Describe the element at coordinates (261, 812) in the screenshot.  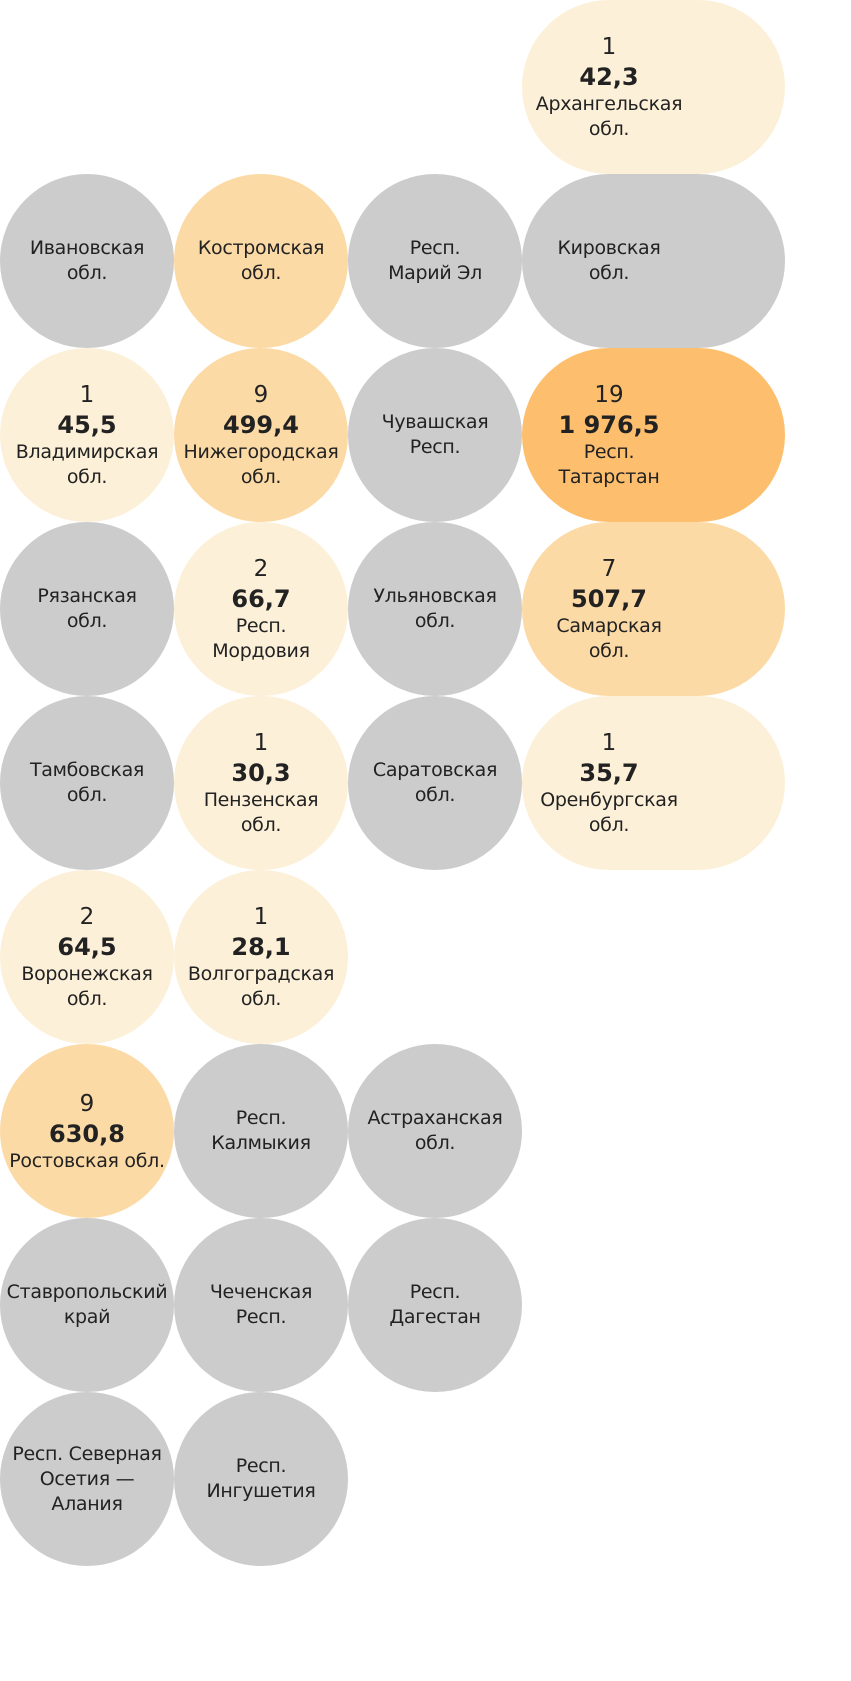
I see `region-name: Пензенская обл.` at that location.